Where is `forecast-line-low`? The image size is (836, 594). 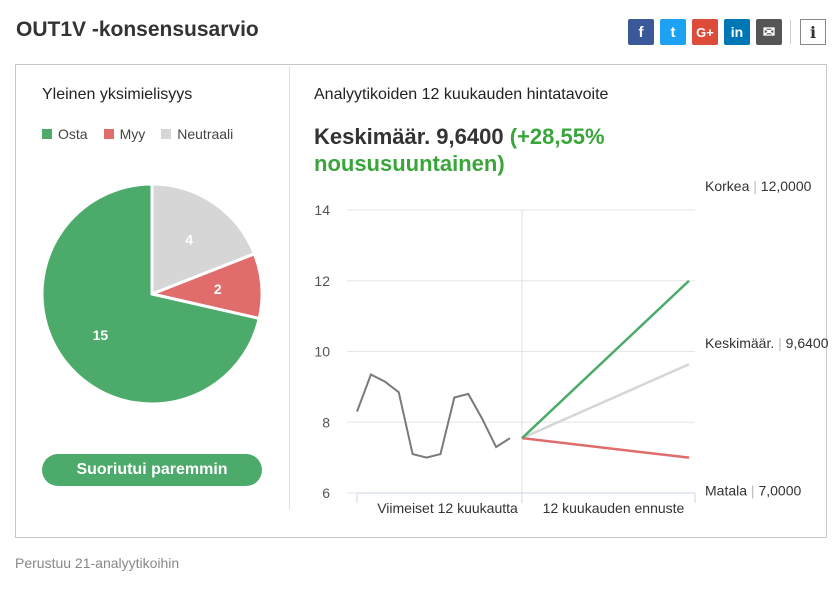
forecast-line-low is located at coordinates (605, 447).